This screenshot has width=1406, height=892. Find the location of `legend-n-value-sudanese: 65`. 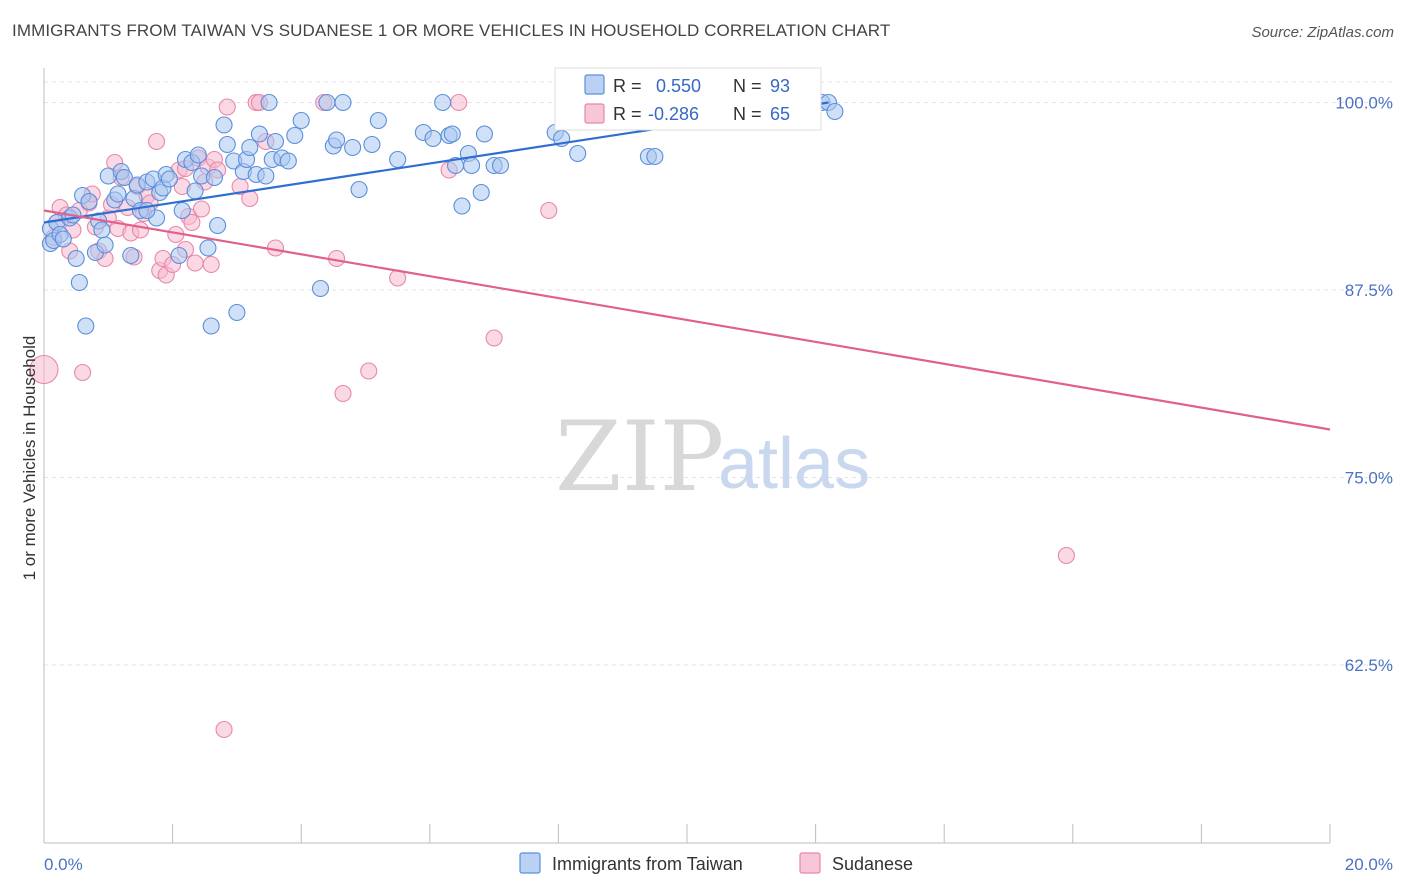

legend-n-value-sudanese: 65 is located at coordinates (780, 114).